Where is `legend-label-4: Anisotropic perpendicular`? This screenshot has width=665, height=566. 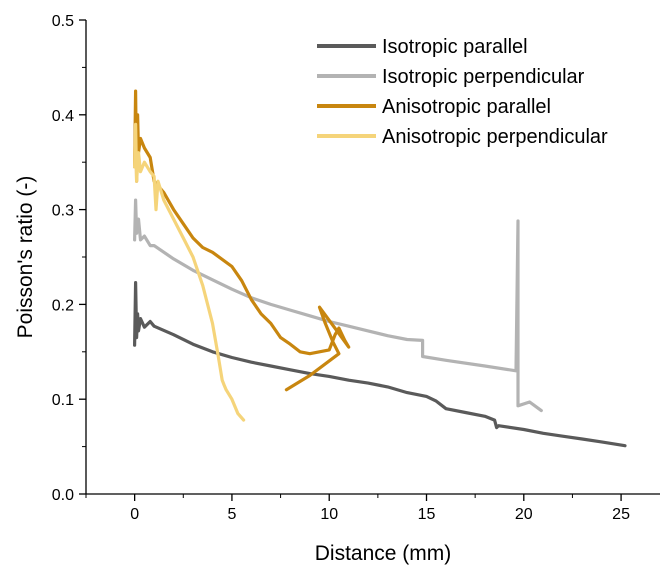 legend-label-4: Anisotropic perpendicular is located at coordinates (495, 137).